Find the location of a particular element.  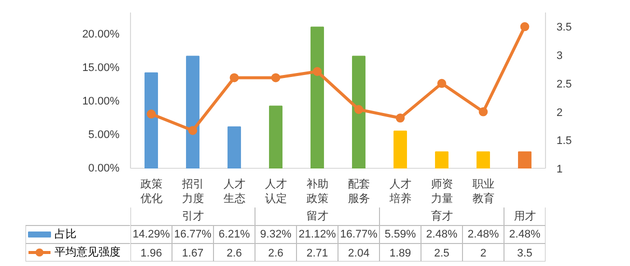

data-label: 1.89 is located at coordinates (400, 254).